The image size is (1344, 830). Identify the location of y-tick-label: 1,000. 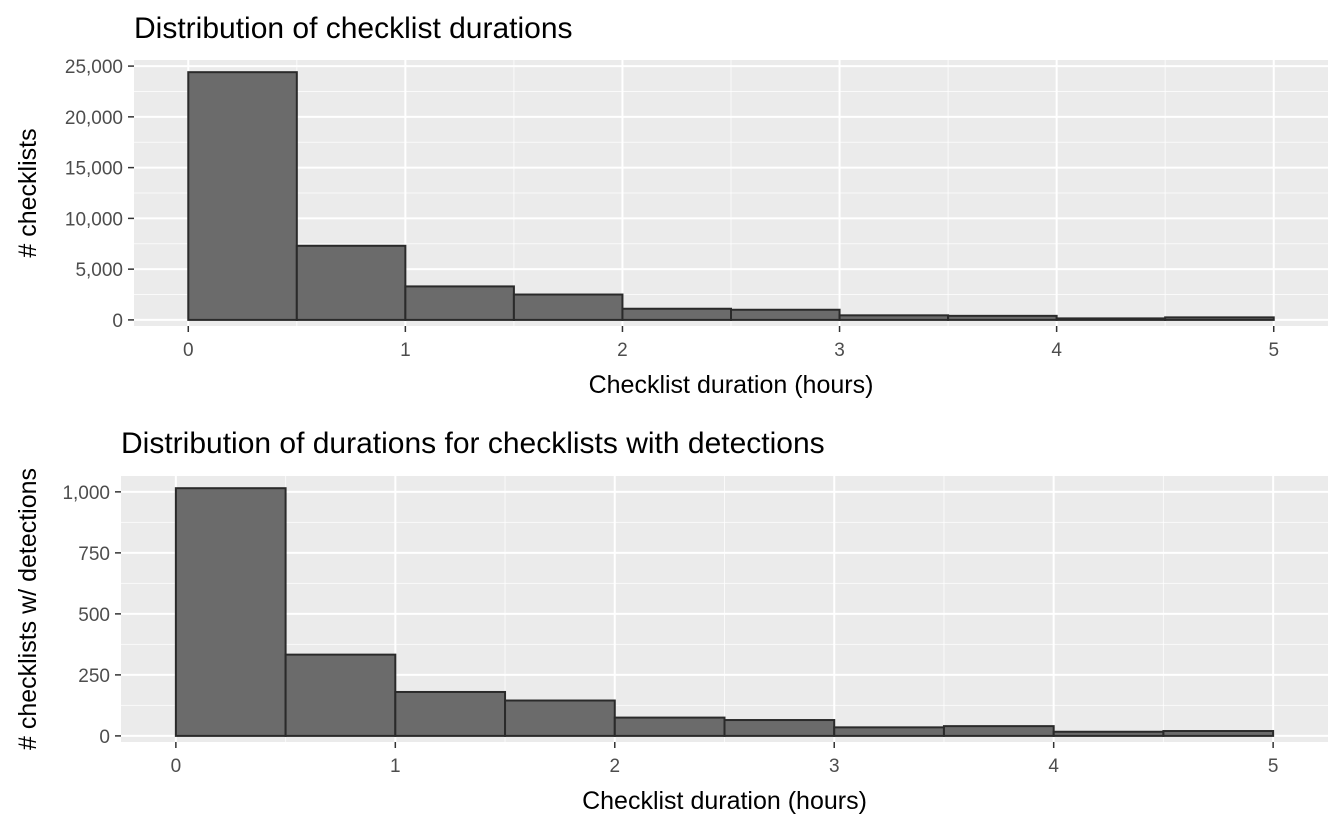
(86, 493).